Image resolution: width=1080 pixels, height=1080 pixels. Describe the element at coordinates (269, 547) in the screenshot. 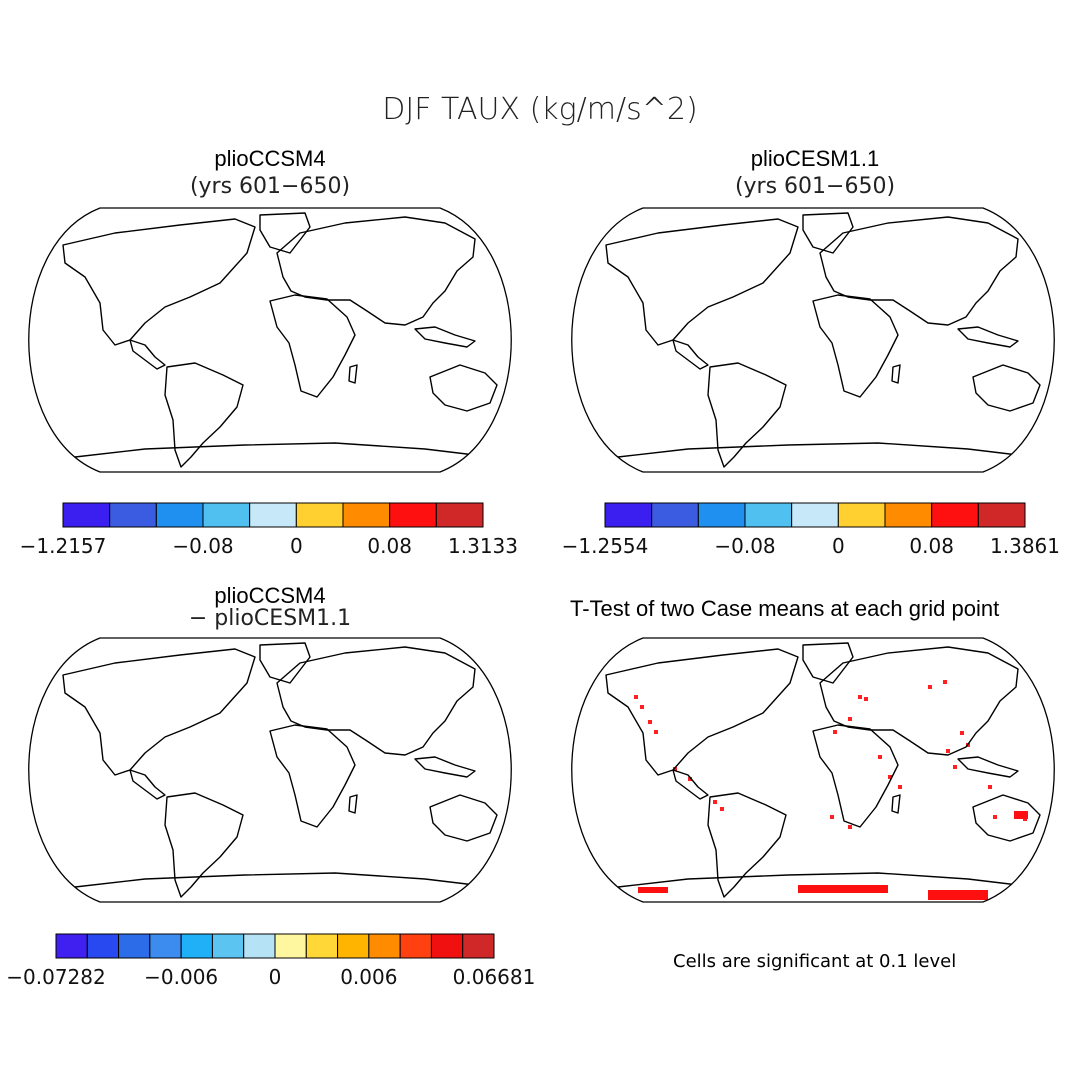

I see `panel1-colorbar-labels: −1.2157 −0.08 0 0.08 1.3133` at that location.